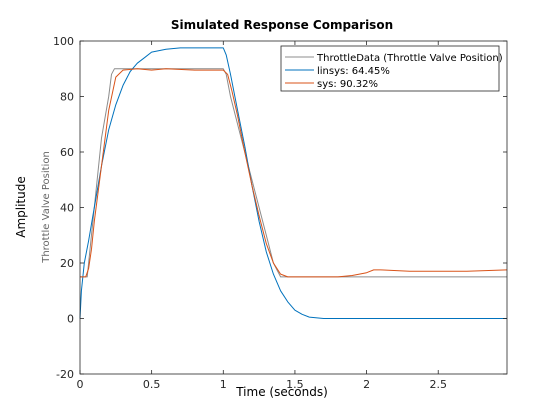 The height and width of the screenshot is (420, 560). I want to click on chart-title: Simulated Response Comparison, so click(282, 25).